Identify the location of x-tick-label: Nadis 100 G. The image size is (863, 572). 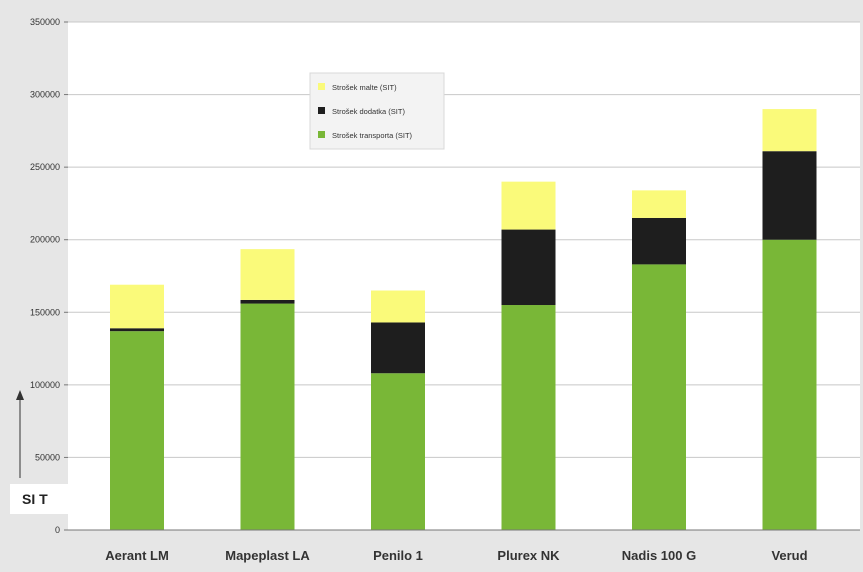
(659, 555).